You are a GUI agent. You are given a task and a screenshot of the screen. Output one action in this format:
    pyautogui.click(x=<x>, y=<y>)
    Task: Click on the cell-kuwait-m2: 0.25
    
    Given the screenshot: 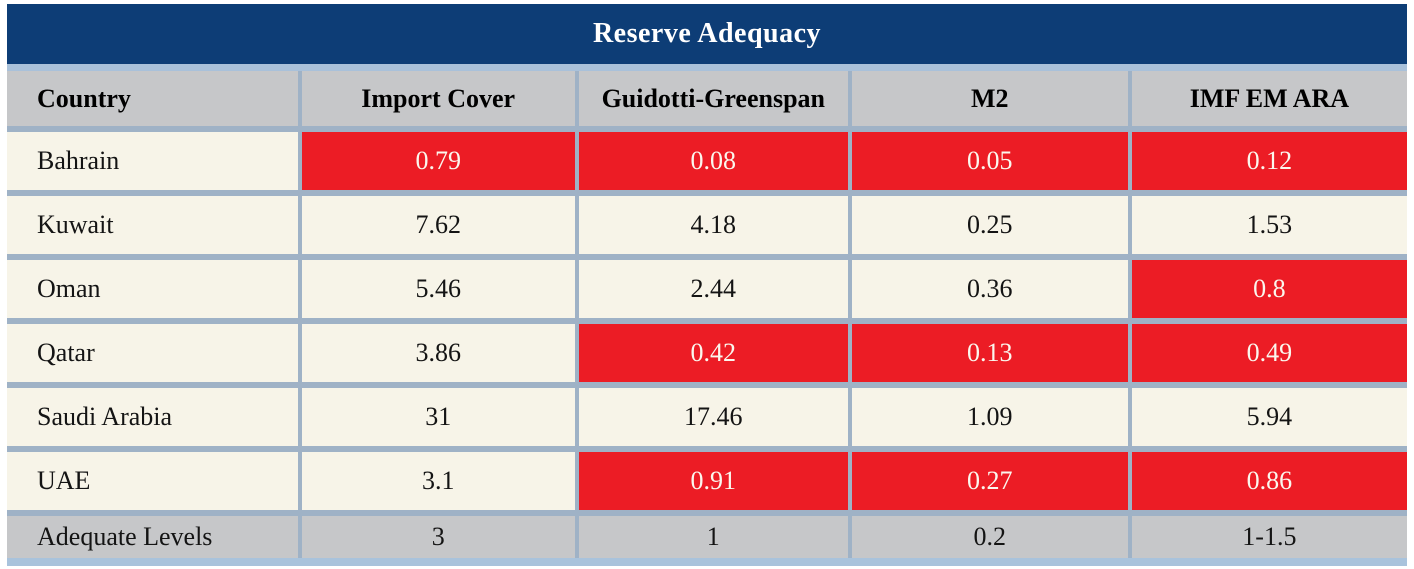 What is the action you would take?
    pyautogui.click(x=988, y=226)
    